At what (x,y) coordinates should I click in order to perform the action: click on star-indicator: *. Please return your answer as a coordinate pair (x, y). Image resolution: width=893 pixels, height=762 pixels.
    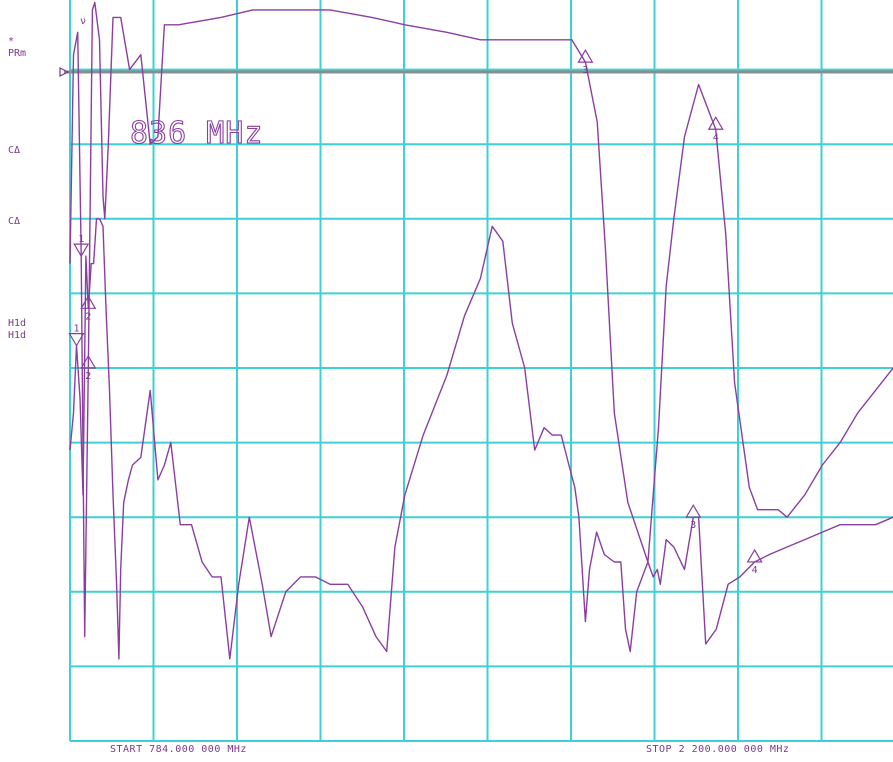
    Looking at the image, I should click on (11, 41).